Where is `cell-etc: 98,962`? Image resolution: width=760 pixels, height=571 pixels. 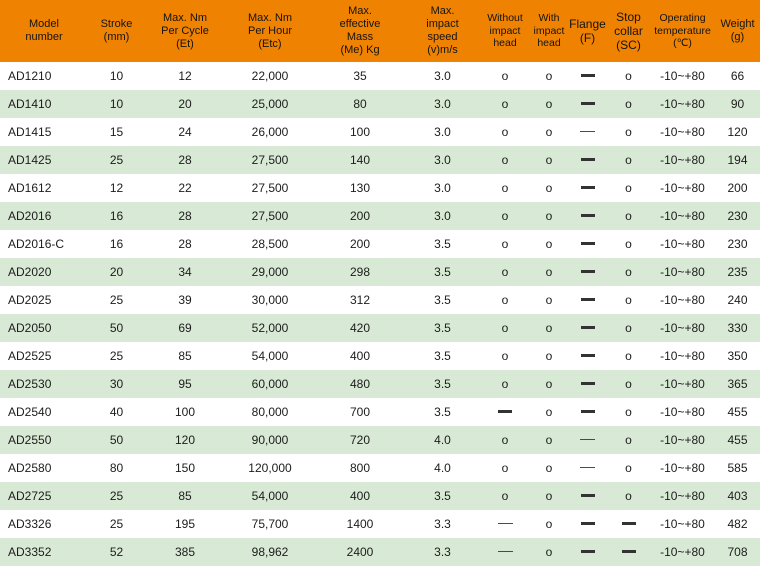
cell-etc: 98,962 is located at coordinates (270, 552).